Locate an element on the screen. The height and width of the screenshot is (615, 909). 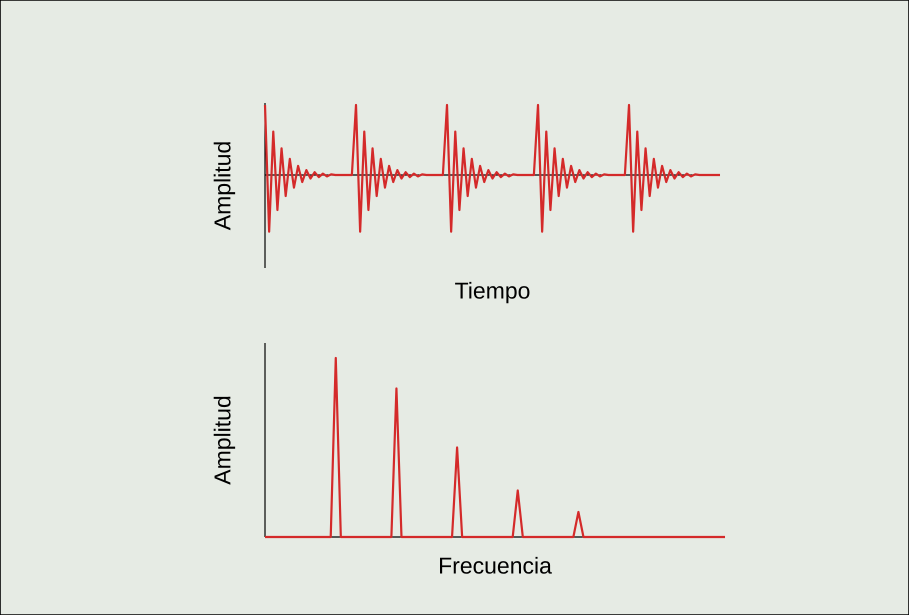
x-axis-title: Tiempo is located at coordinates (492, 293).